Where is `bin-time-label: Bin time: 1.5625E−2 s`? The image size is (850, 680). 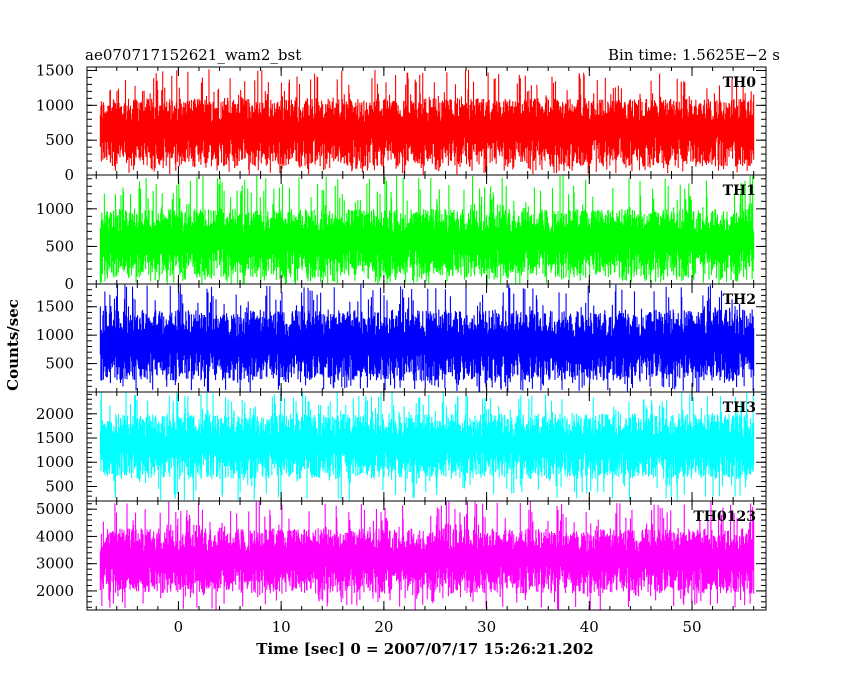 bin-time-label: Bin time: 1.5625E−2 s is located at coordinates (694, 55).